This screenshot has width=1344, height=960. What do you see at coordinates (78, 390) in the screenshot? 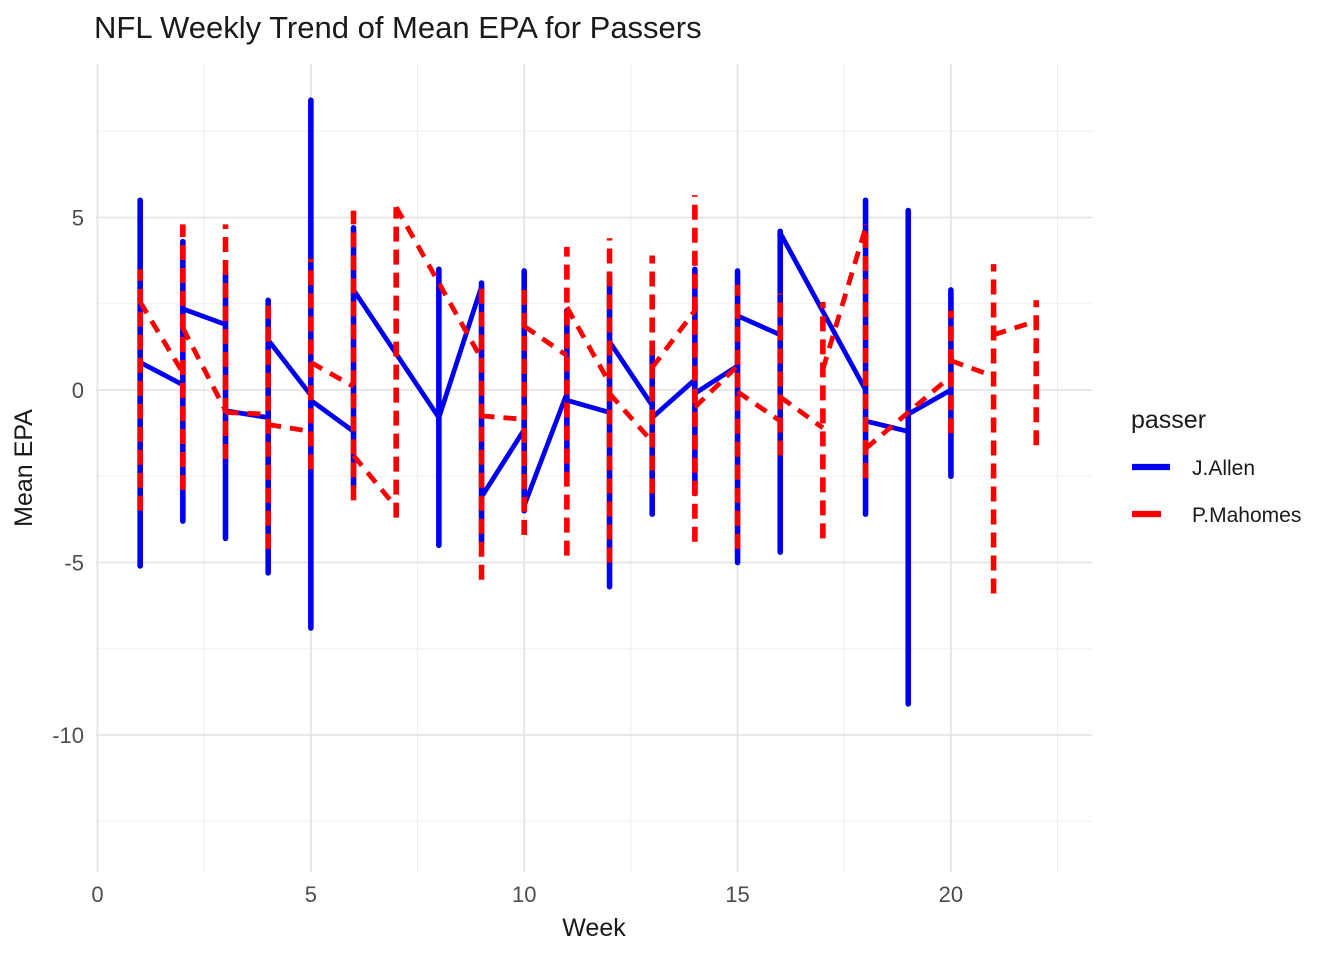
I see `y-tick-label: 0` at bounding box center [78, 390].